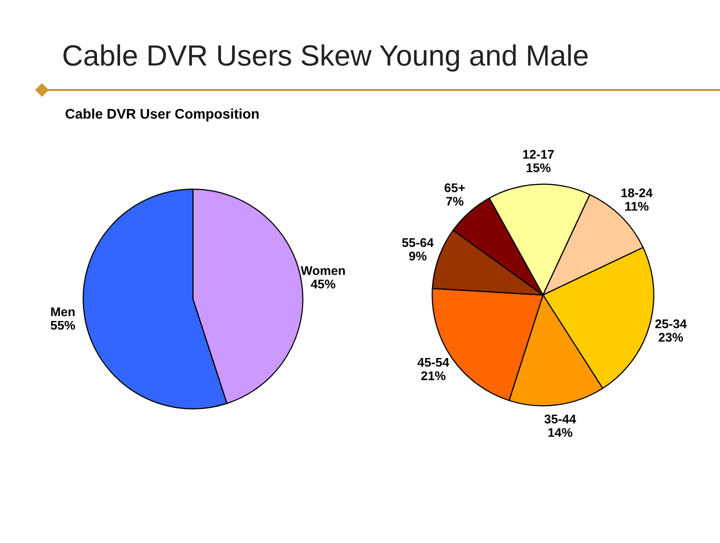 The height and width of the screenshot is (543, 720). I want to click on slice-label: 18-24, so click(637, 193).